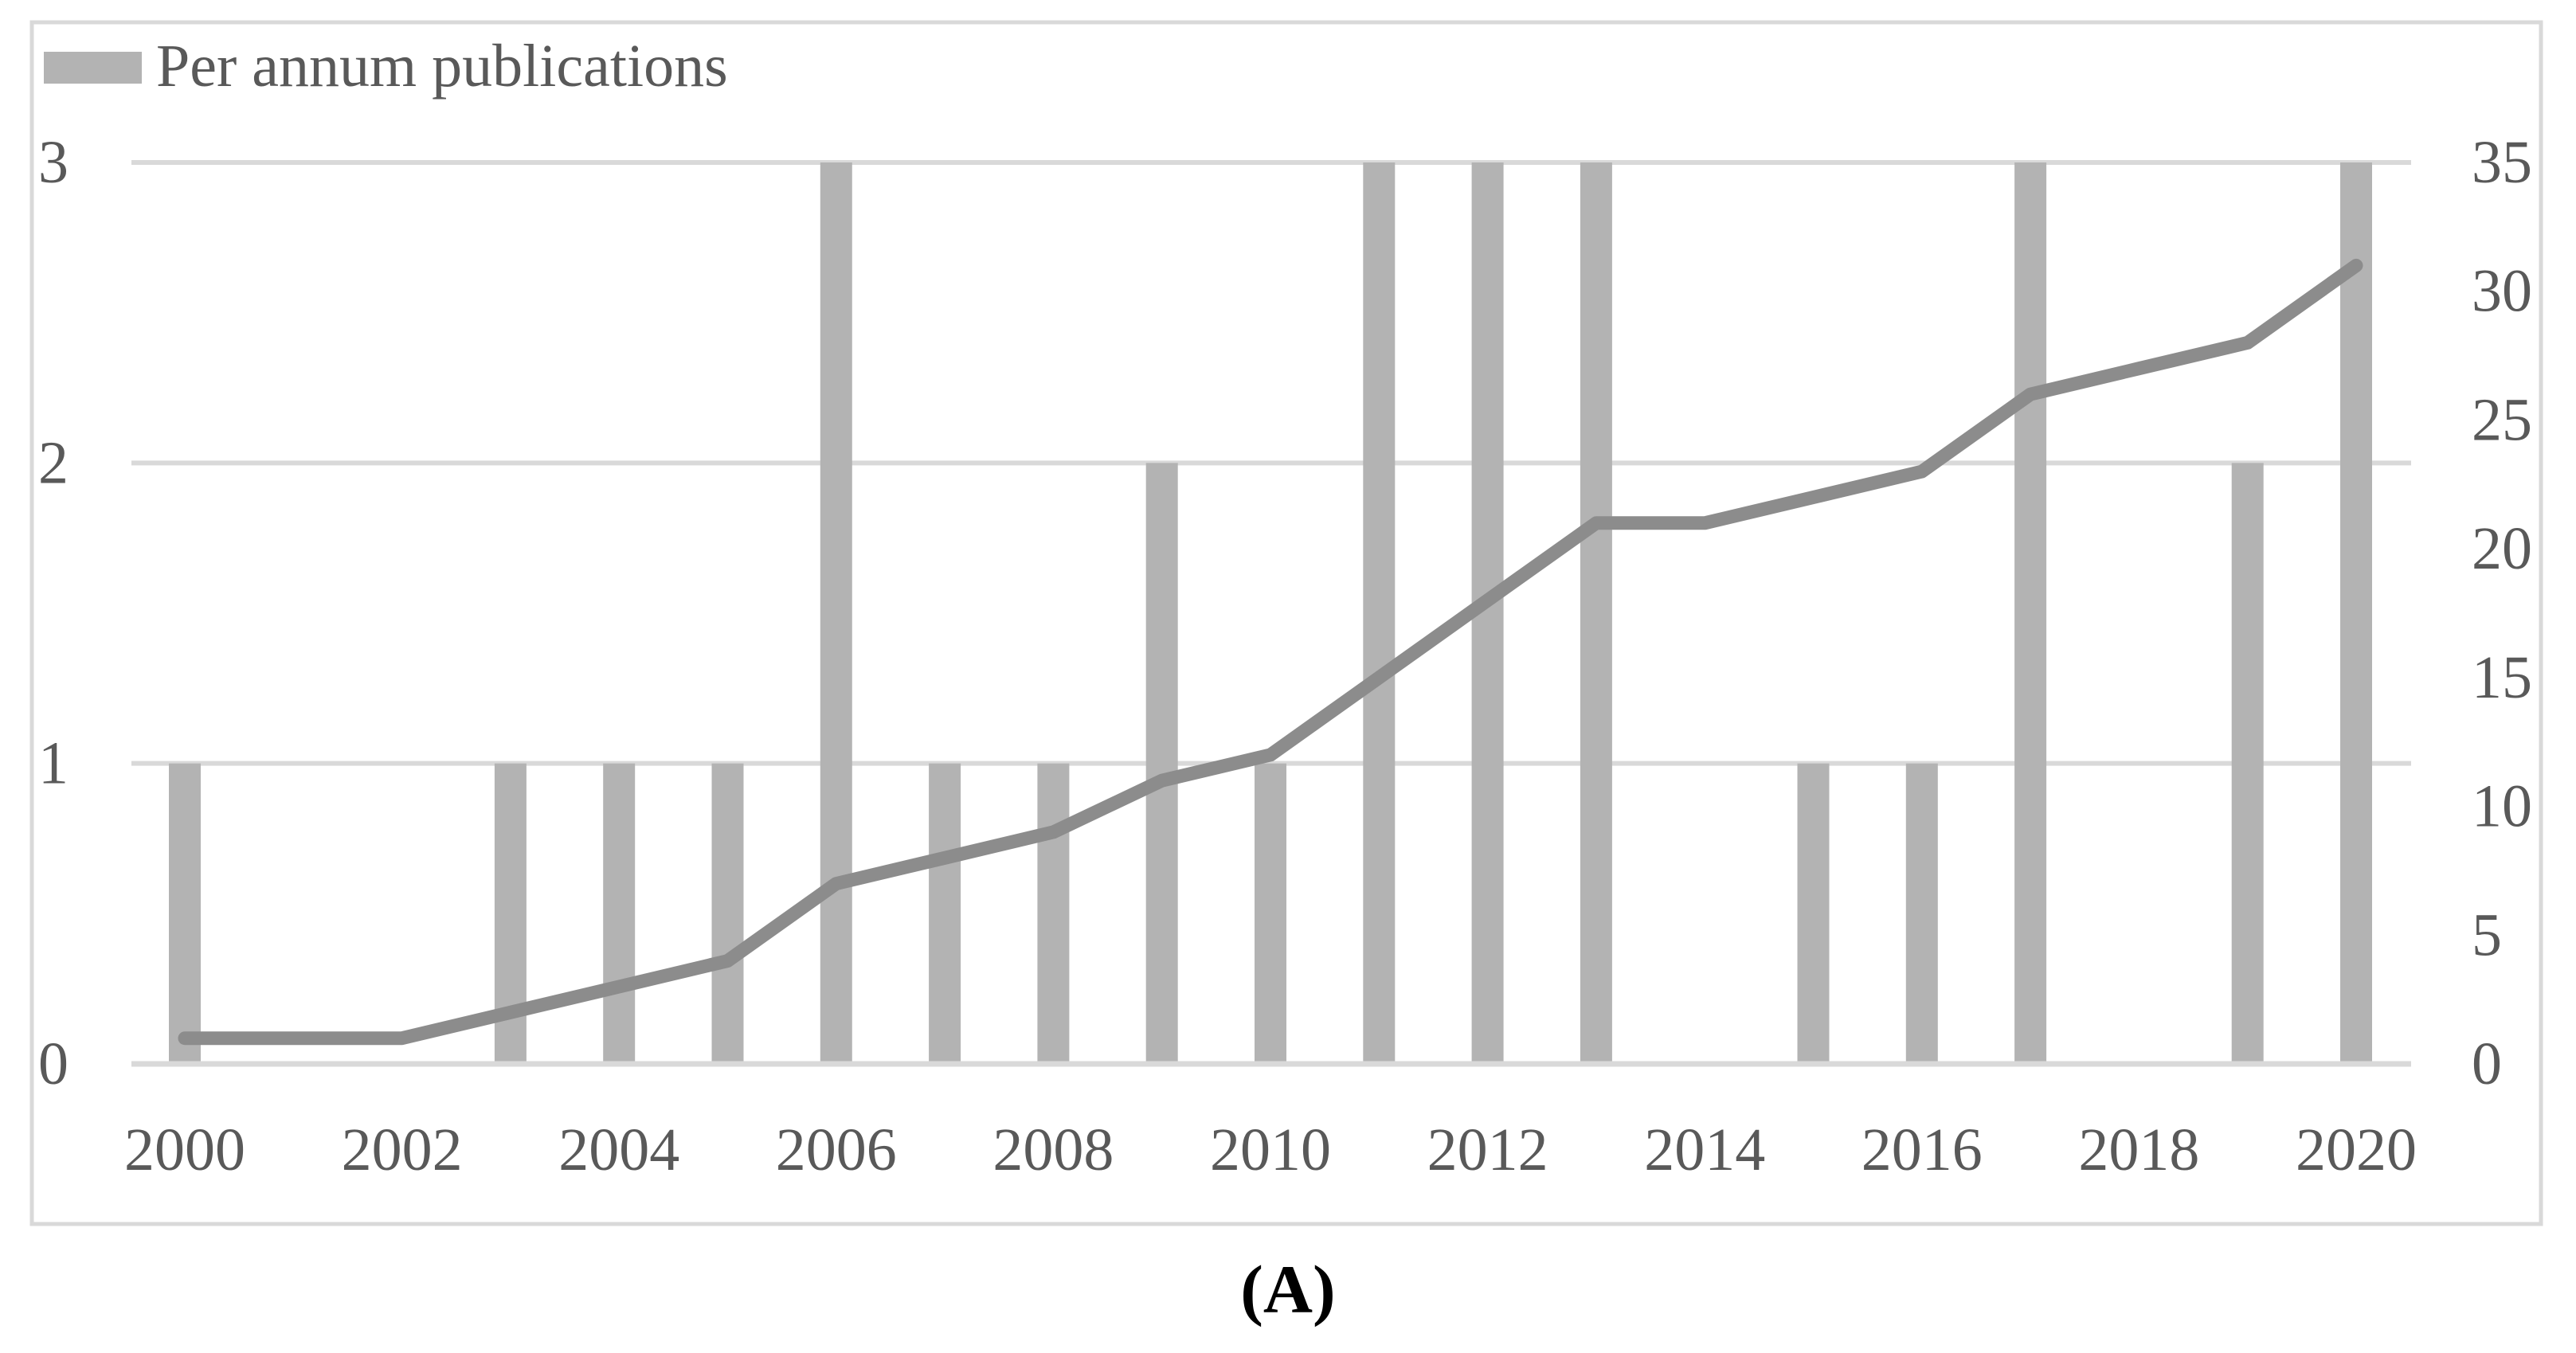 This screenshot has width=2576, height=1353. I want to click on bar-2004, so click(619, 913).